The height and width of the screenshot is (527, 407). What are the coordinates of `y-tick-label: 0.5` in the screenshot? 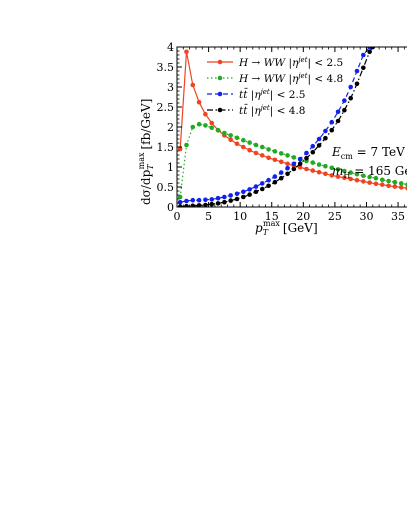 It's located at (166, 187).